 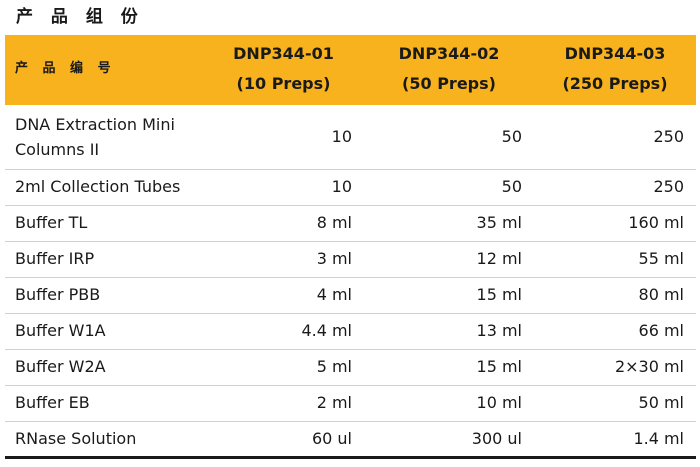 I want to click on row-name: DNA Extraction Mini Columns II, so click(x=104, y=137).